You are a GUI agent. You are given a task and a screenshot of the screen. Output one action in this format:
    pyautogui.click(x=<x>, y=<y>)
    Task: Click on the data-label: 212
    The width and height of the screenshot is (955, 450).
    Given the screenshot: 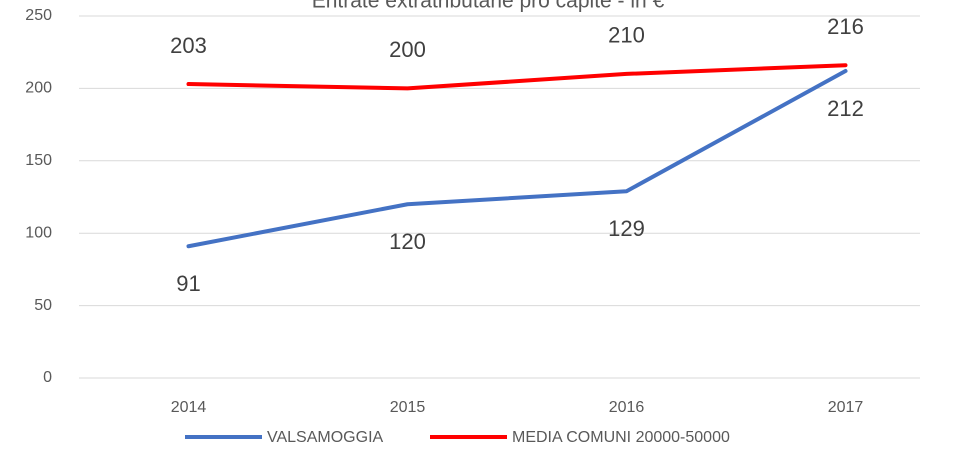 What is the action you would take?
    pyautogui.click(x=845, y=108)
    